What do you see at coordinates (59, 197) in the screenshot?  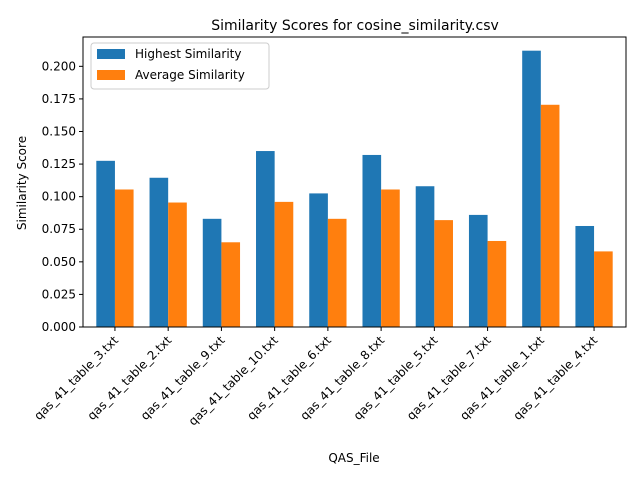 I see `y-tick-label: 0.100` at bounding box center [59, 197].